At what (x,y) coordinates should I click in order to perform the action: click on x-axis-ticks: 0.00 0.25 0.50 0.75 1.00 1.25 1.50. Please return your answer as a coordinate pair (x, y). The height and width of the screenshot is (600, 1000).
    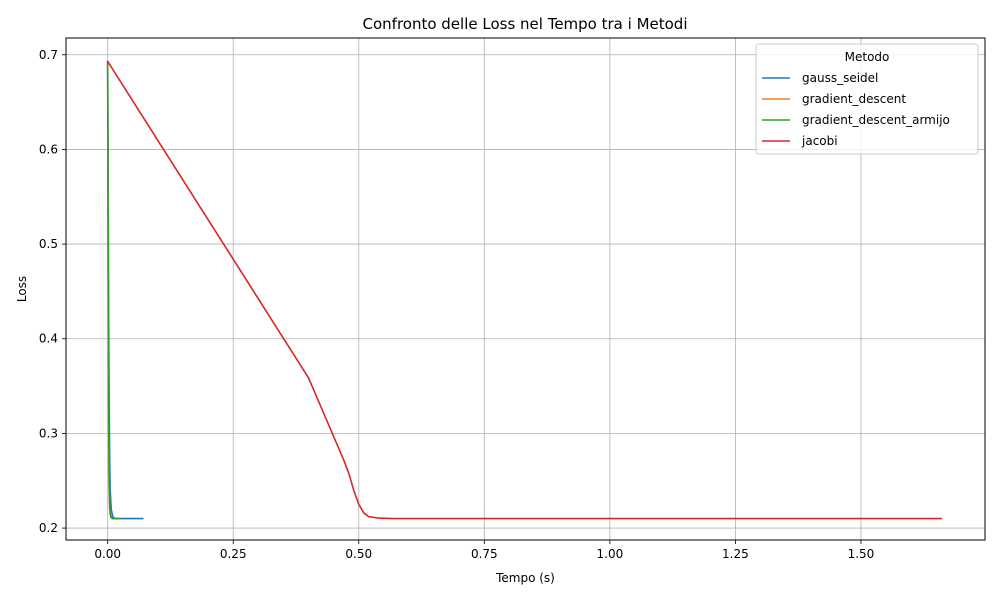
    Looking at the image, I should click on (484, 550).